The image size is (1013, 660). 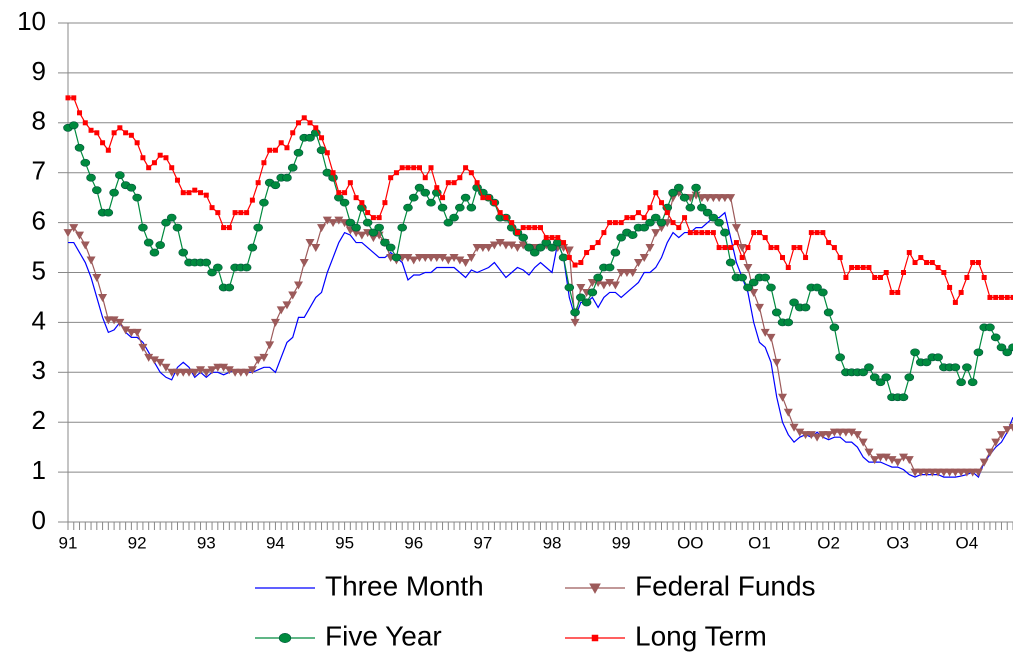 I want to click on y-tick-label: 1, so click(x=39, y=470).